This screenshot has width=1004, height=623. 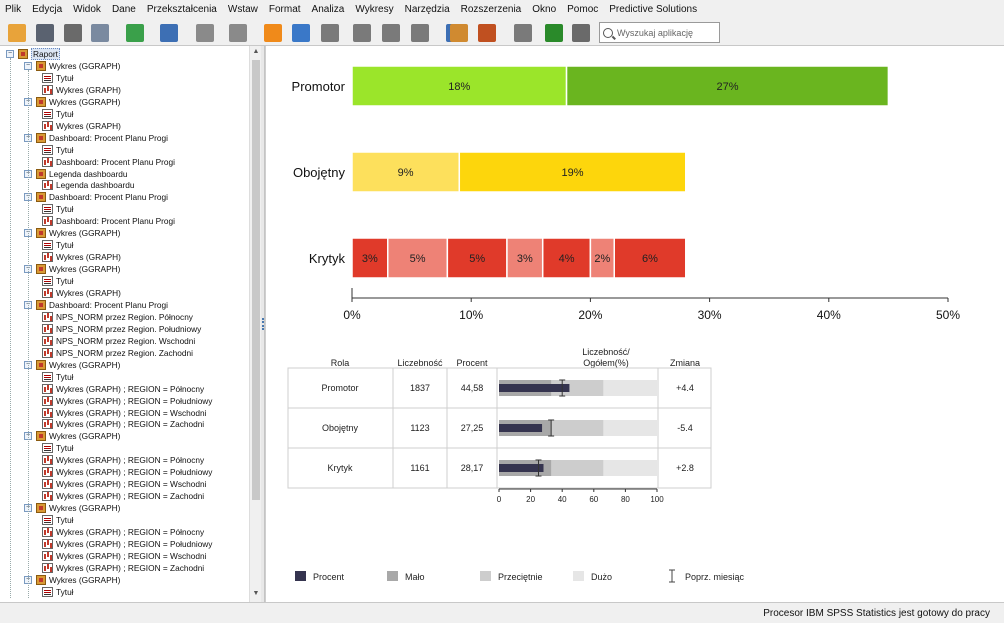 What do you see at coordinates (602, 259) in the screenshot?
I see `data-label: 2%` at bounding box center [602, 259].